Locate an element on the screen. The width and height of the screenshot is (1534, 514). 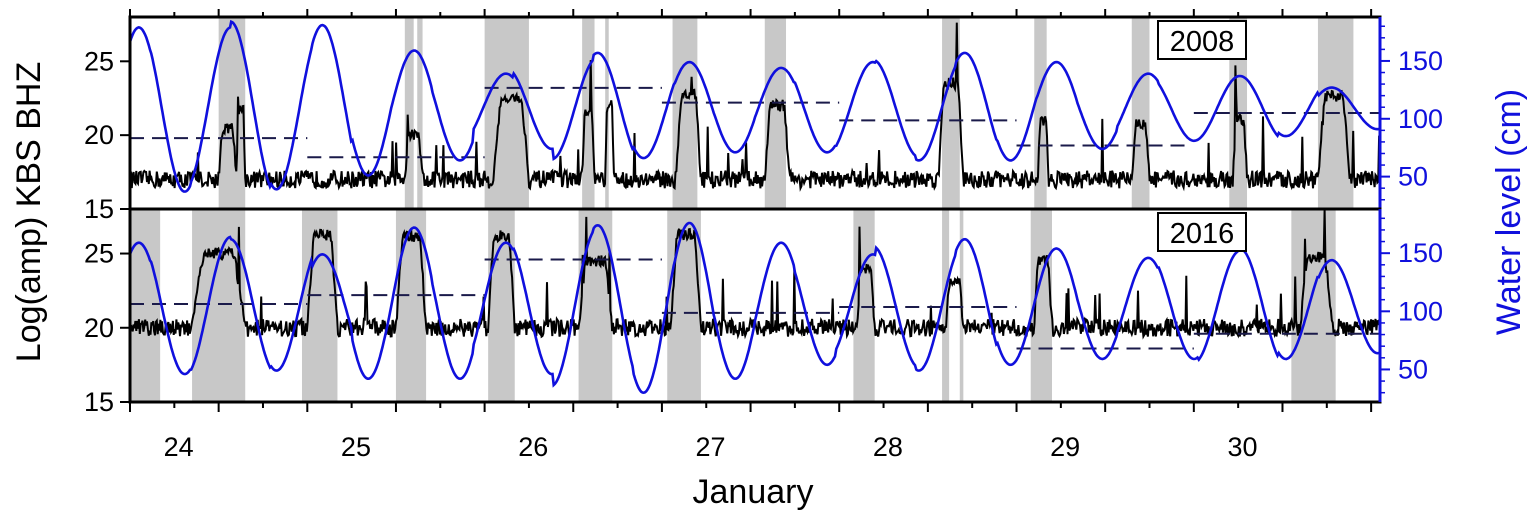
x-tick-label: 28 is located at coordinates (888, 447).